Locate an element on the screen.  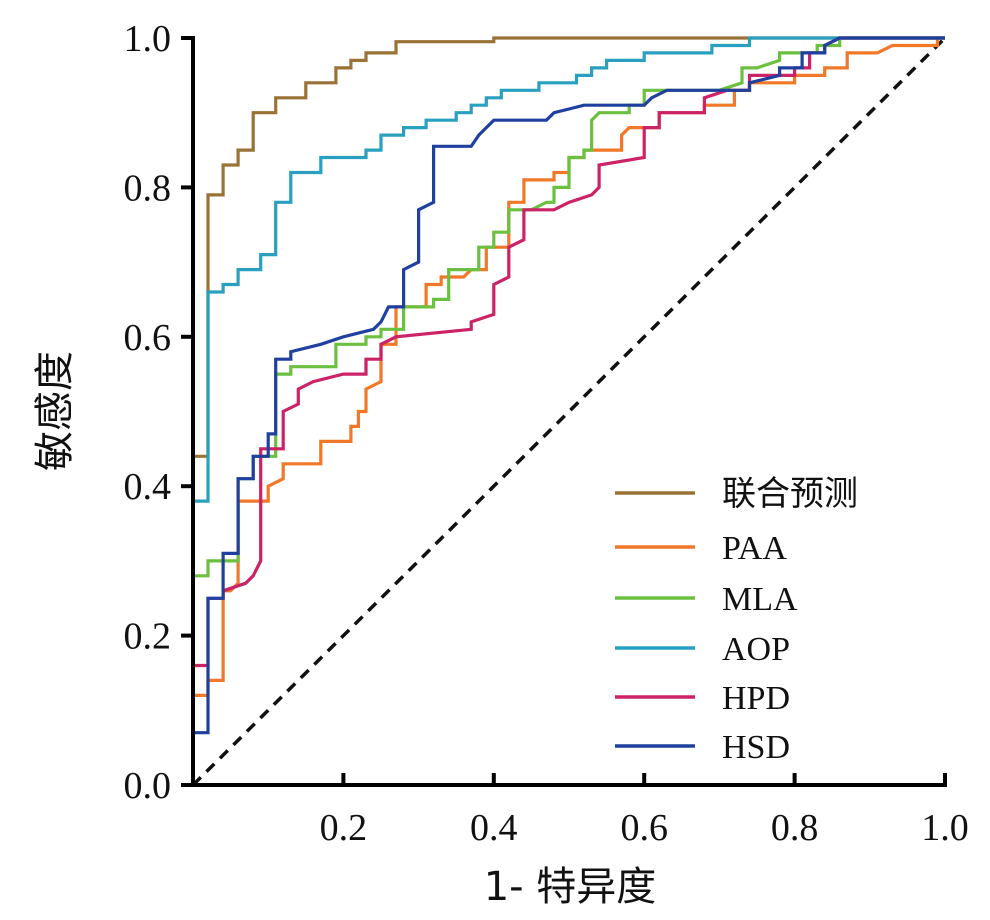
legend-item: AOP is located at coordinates (702, 649).